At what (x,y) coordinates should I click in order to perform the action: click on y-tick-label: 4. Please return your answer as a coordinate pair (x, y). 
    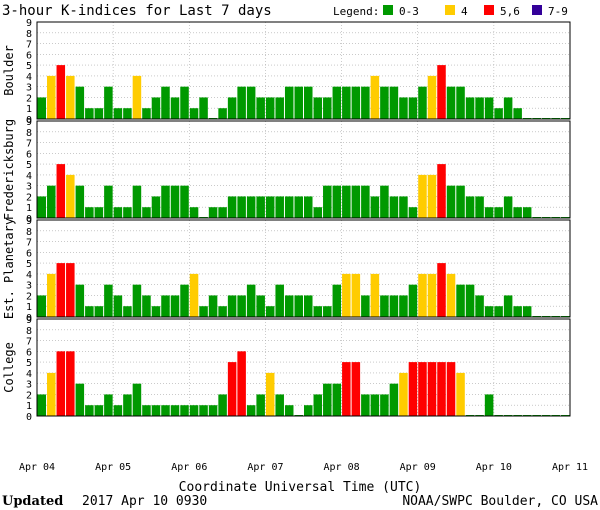
    Looking at the image, I should click on (29, 77).